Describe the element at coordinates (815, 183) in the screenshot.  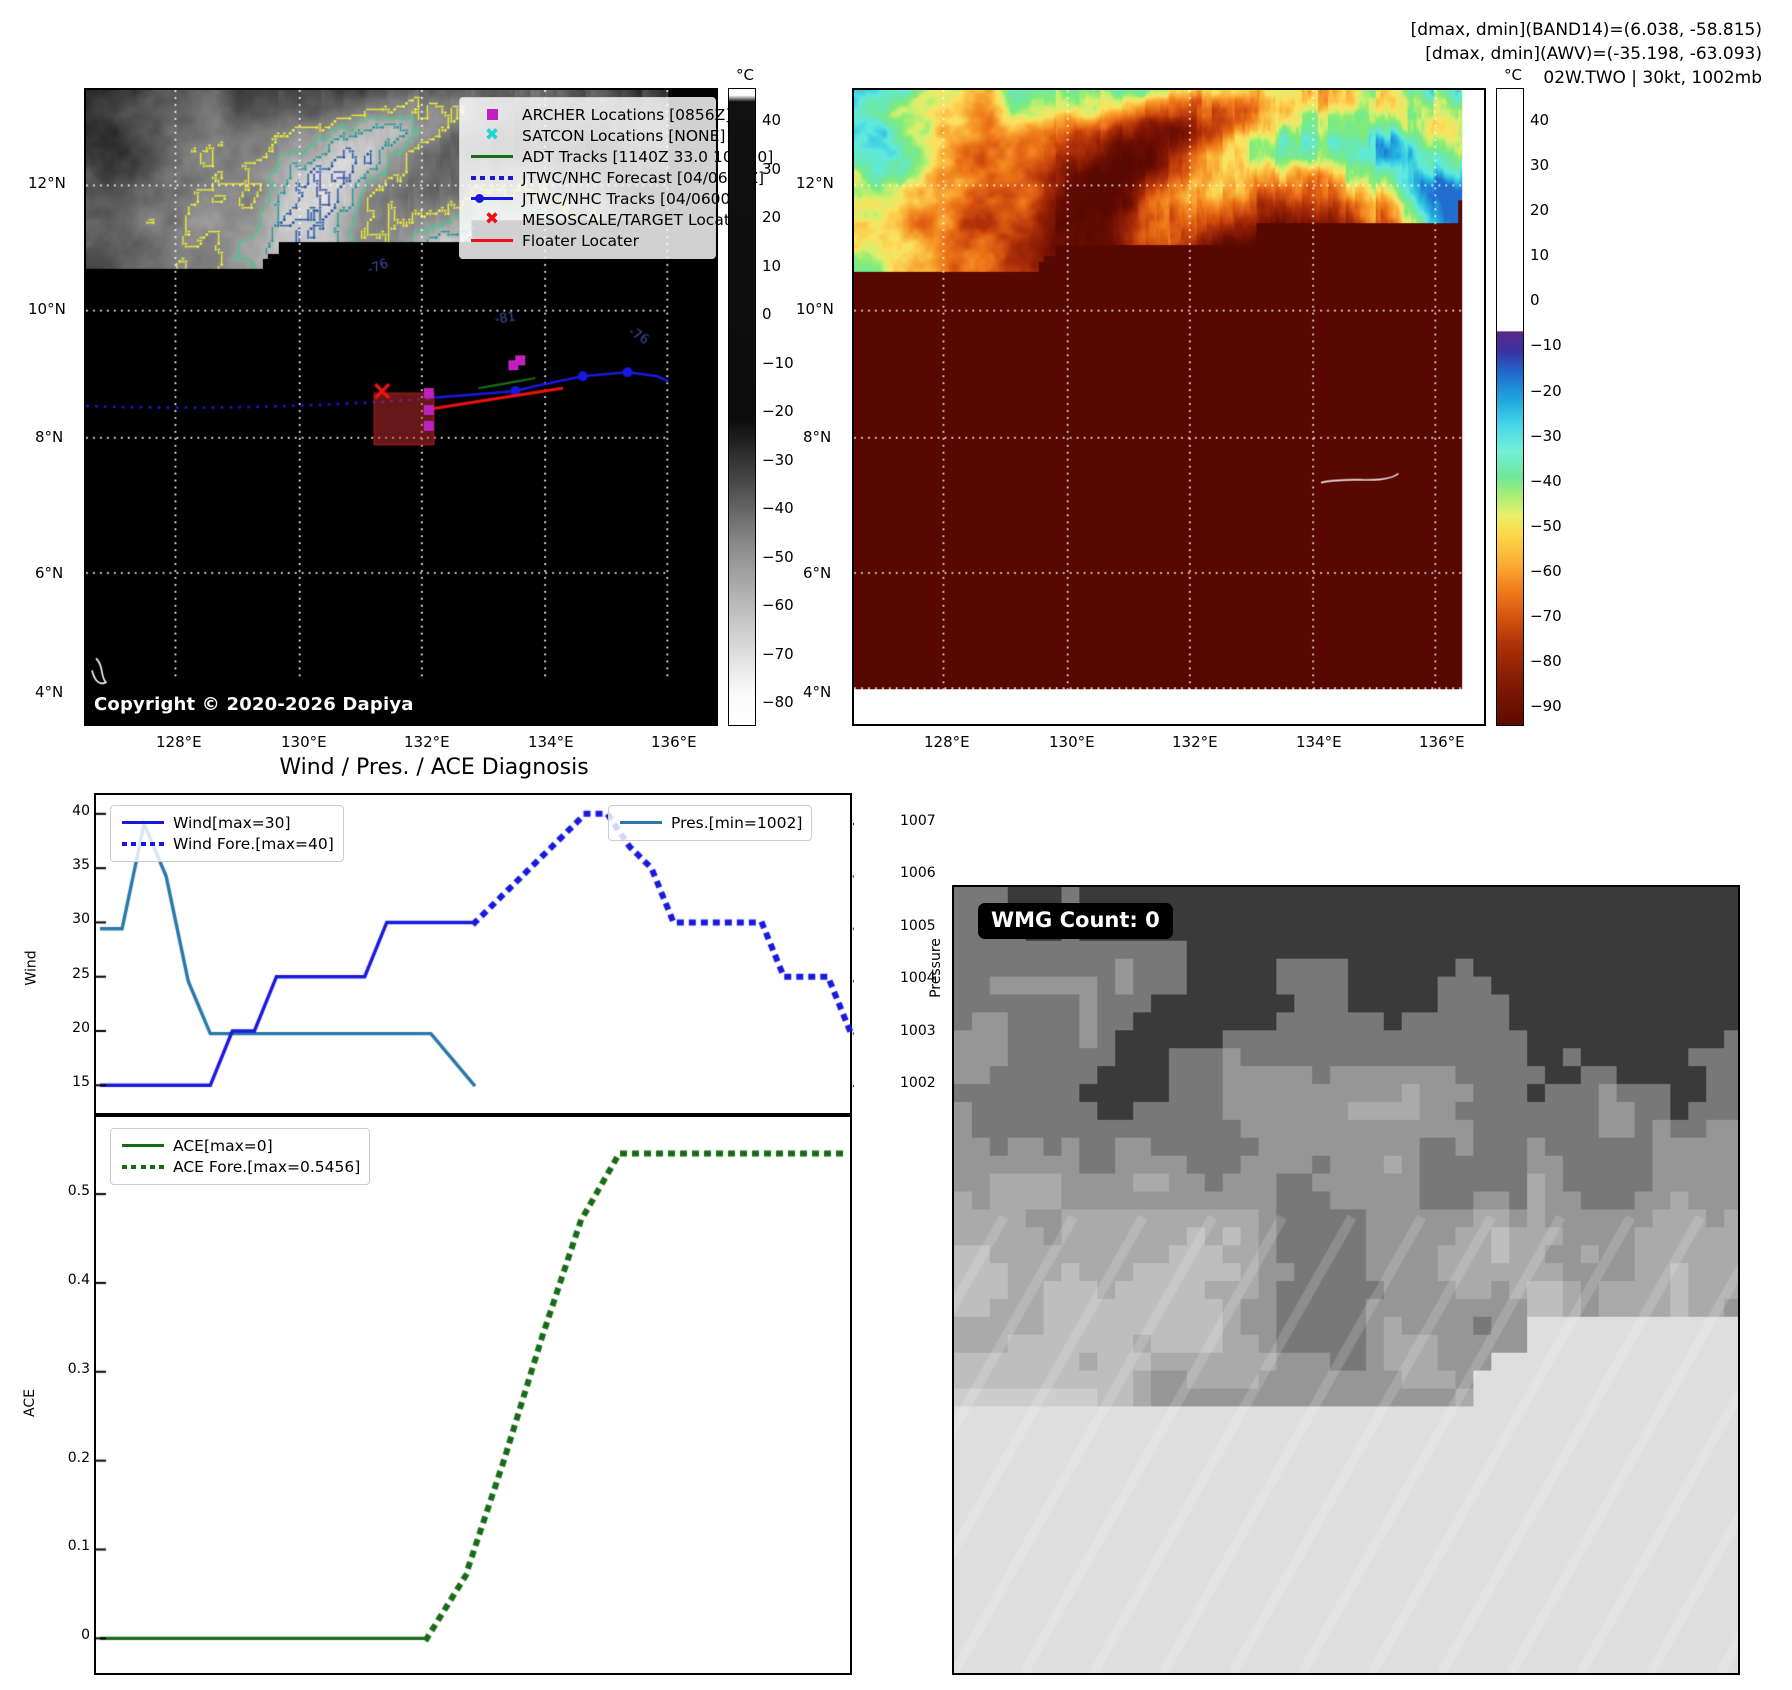
I see `awv-lat-tick: 12°N` at that location.